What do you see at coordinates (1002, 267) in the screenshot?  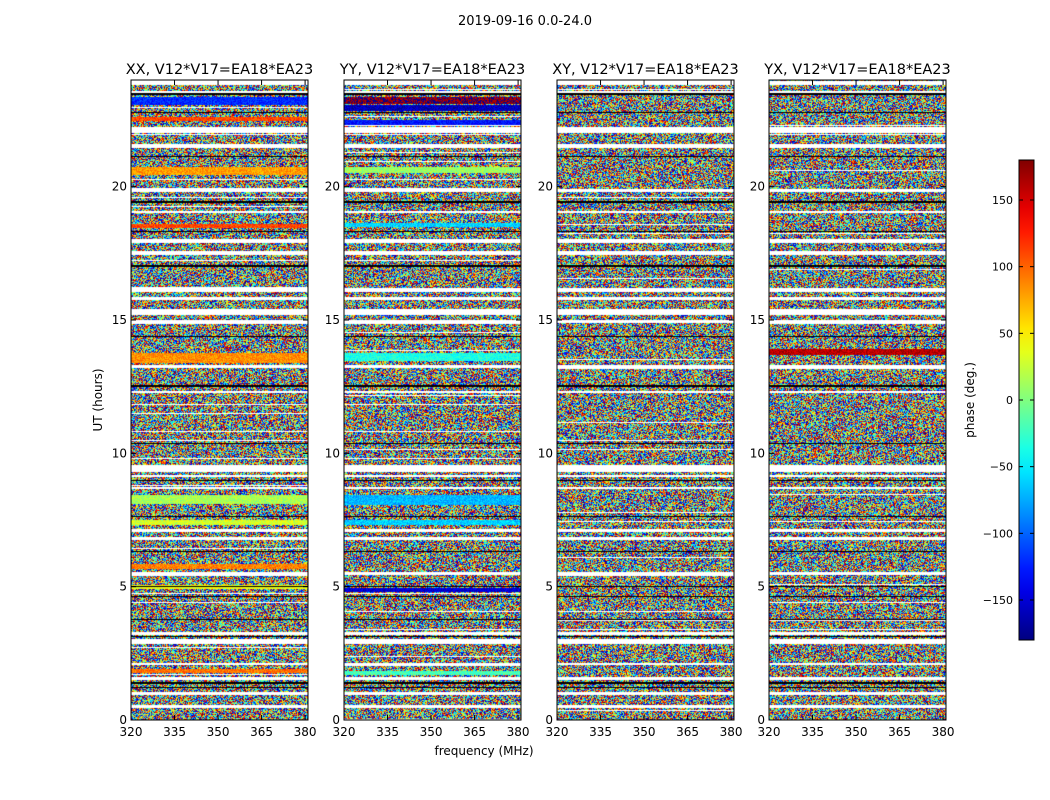 I see `colorbar-tick-label: 100` at bounding box center [1002, 267].